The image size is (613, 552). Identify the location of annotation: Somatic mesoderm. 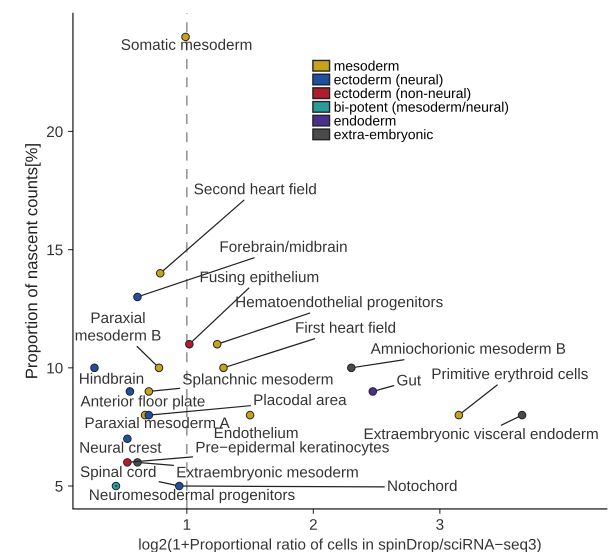
(186, 44).